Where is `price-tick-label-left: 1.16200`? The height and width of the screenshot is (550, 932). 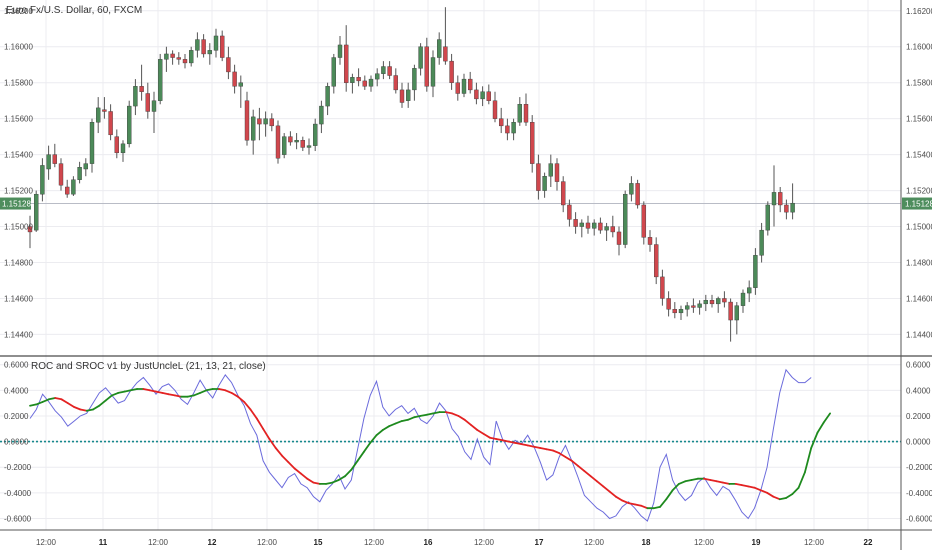
price-tick-label-left: 1.16200 is located at coordinates (18, 11).